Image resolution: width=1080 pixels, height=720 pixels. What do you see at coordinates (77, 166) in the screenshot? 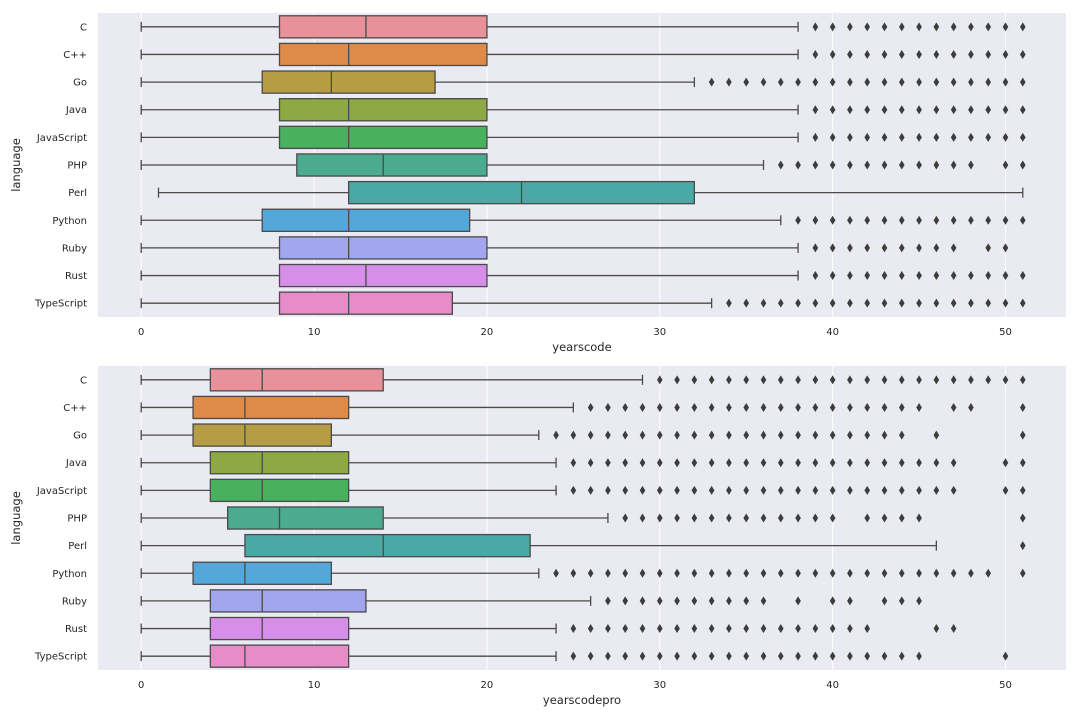
I see `y-tick-label: PHP` at bounding box center [77, 166].